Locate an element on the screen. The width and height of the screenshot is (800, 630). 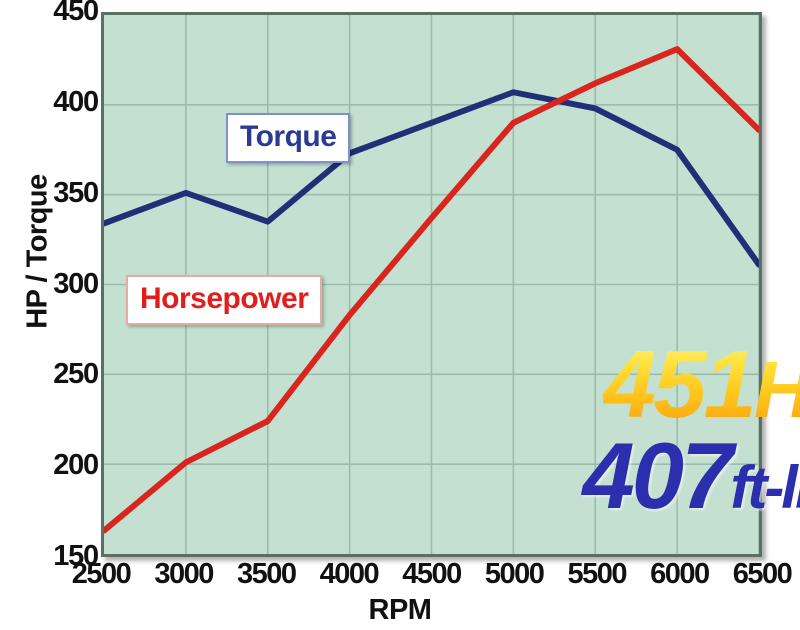
y-tick-200: 200 is located at coordinates (76, 465).